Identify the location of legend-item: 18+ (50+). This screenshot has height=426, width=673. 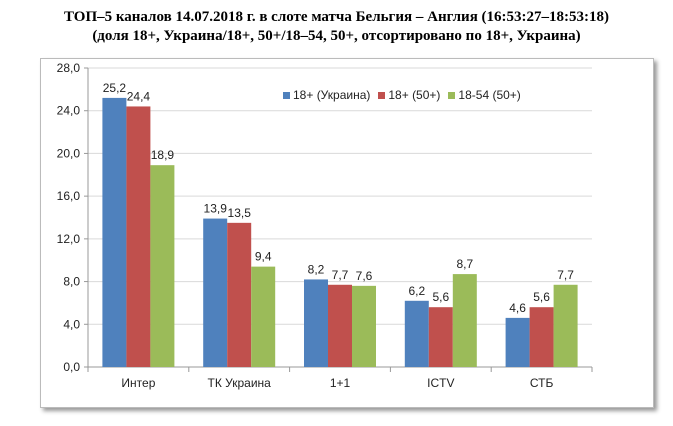
(409, 95).